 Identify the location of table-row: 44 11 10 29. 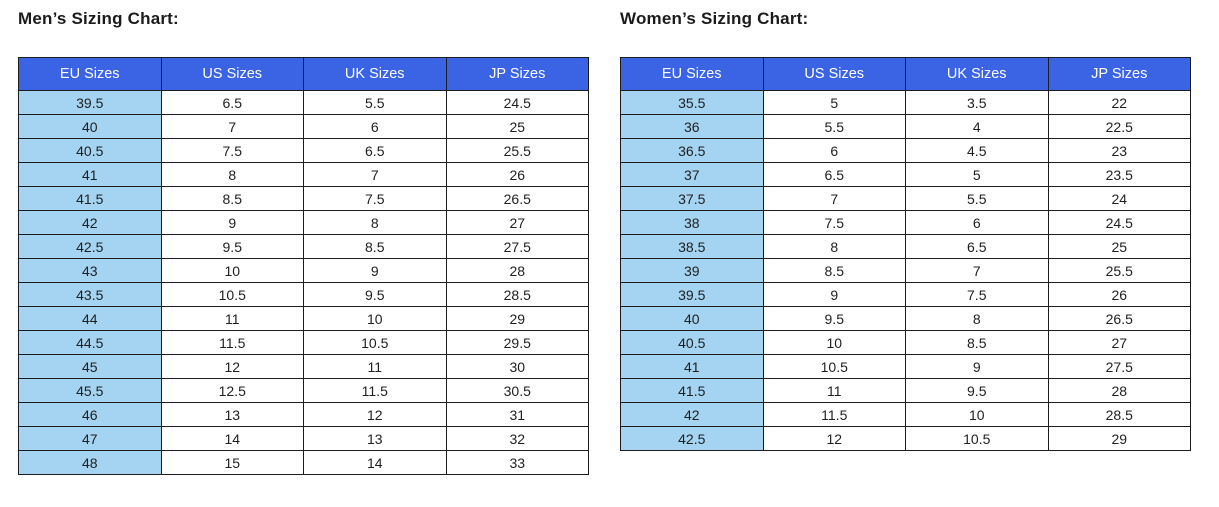
(303, 318).